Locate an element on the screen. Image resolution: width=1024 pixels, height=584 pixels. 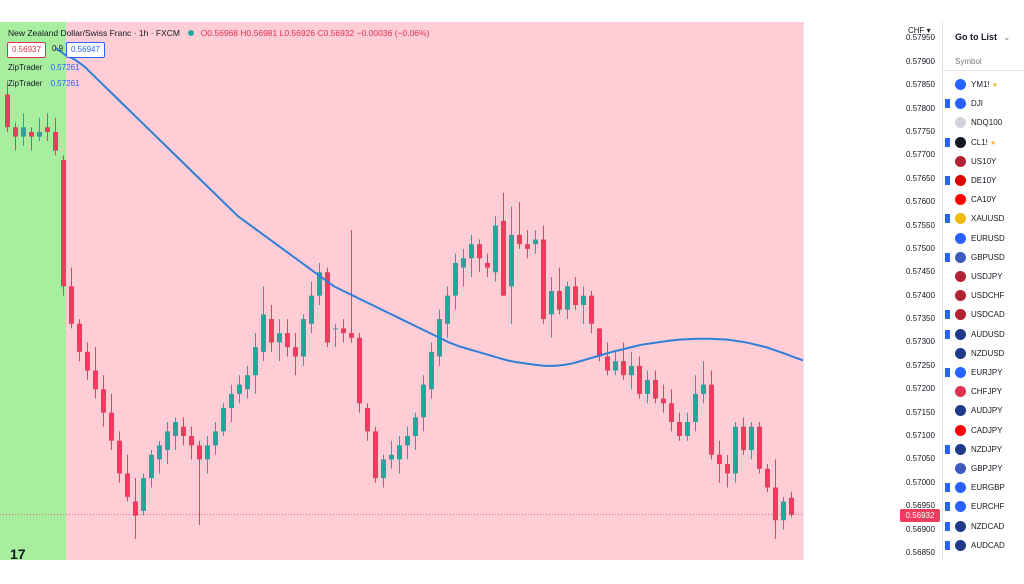
go-to-list-button: Go to List ⌄ is located at coordinates (983, 37).